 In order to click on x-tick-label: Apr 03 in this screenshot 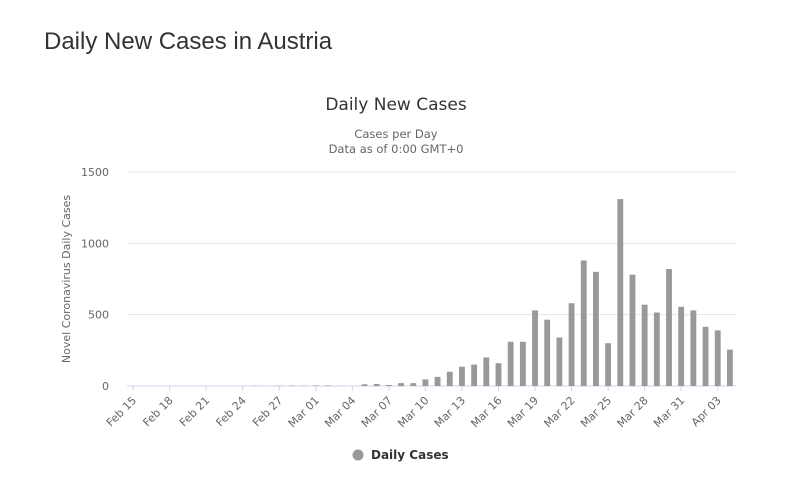, I will do `click(706, 411)`.